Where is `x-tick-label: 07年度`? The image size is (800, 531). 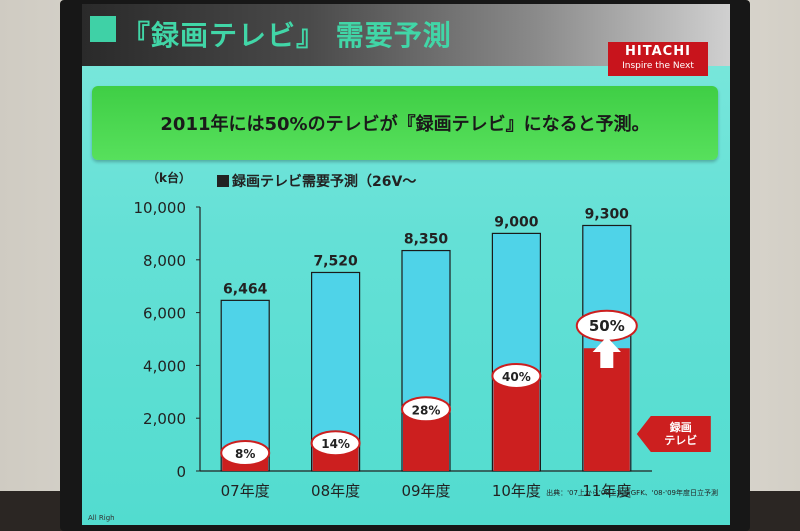
x-tick-label: 07年度 is located at coordinates (245, 491).